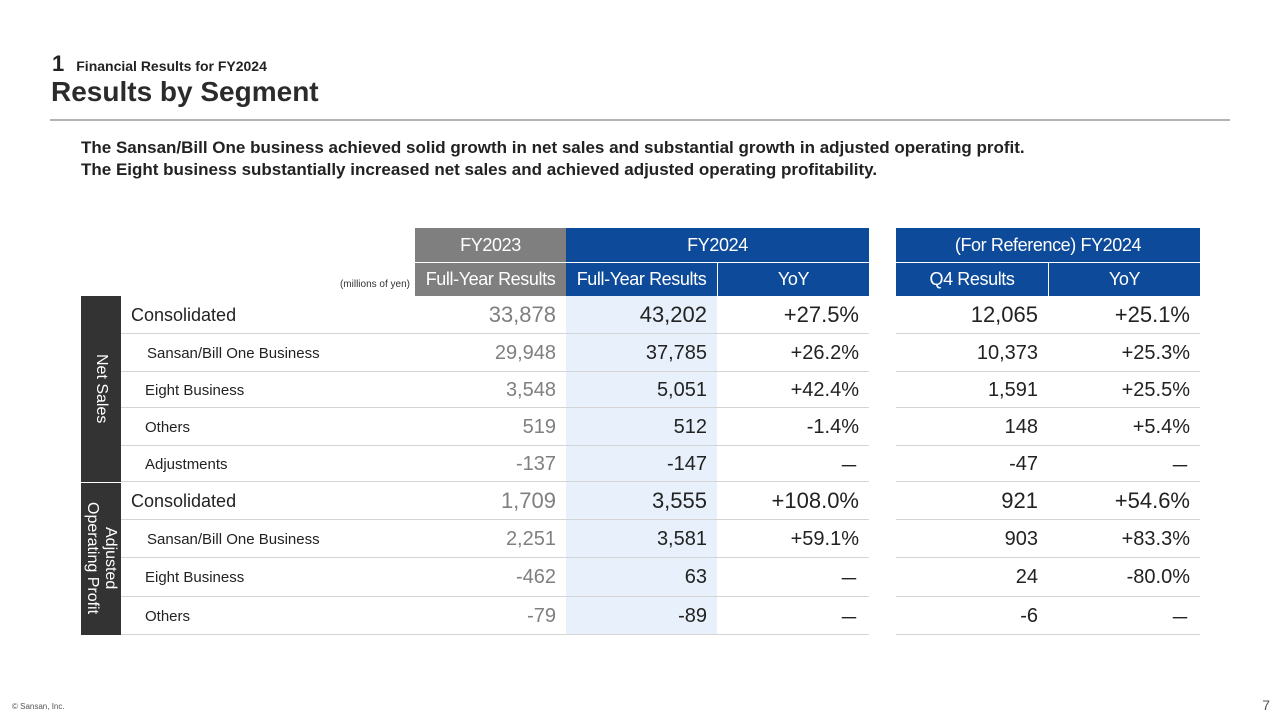 The image size is (1280, 720). Describe the element at coordinates (1026, 577) in the screenshot. I see `cell-q4: 24` at that location.